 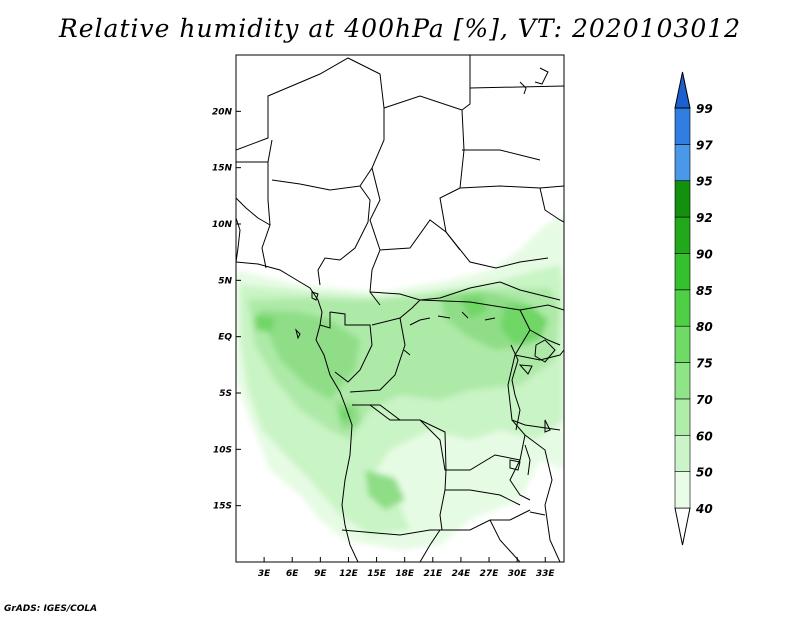 I want to click on lon-tick-label: 15E, so click(x=377, y=574).